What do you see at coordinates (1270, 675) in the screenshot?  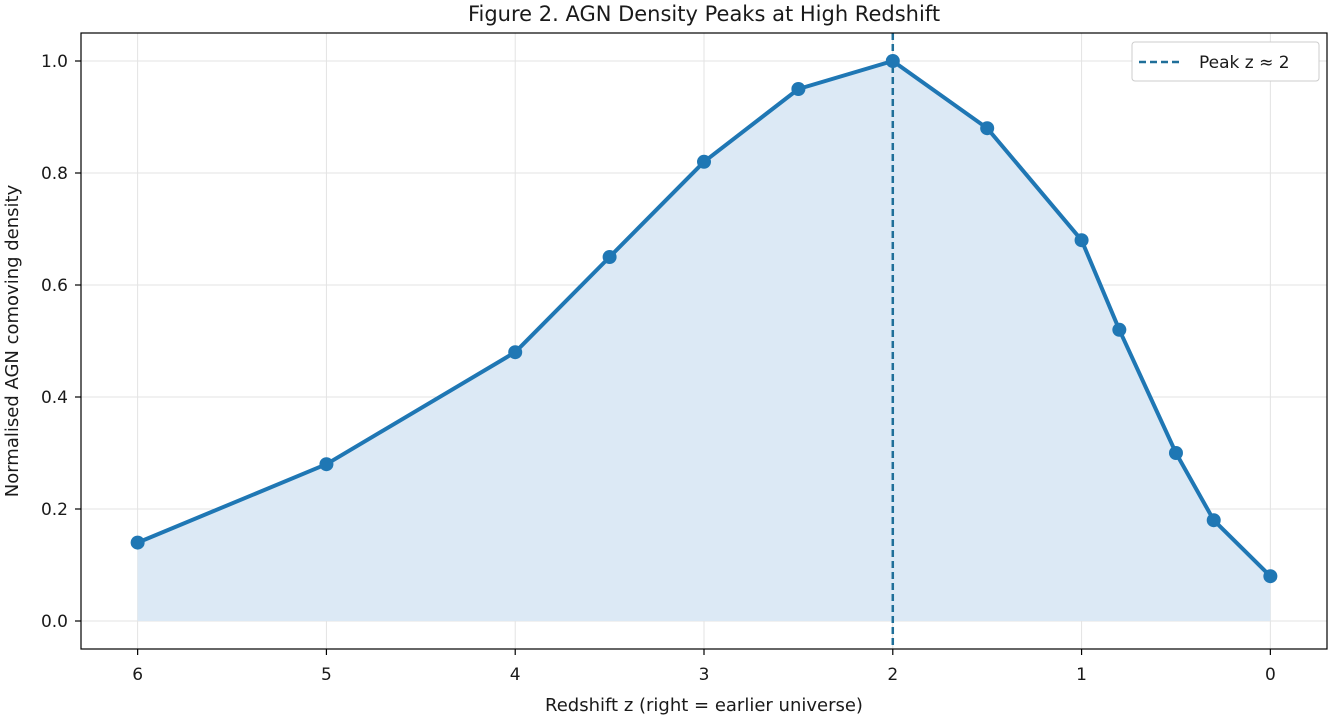 I see `x-tick-label: 0` at bounding box center [1270, 675].